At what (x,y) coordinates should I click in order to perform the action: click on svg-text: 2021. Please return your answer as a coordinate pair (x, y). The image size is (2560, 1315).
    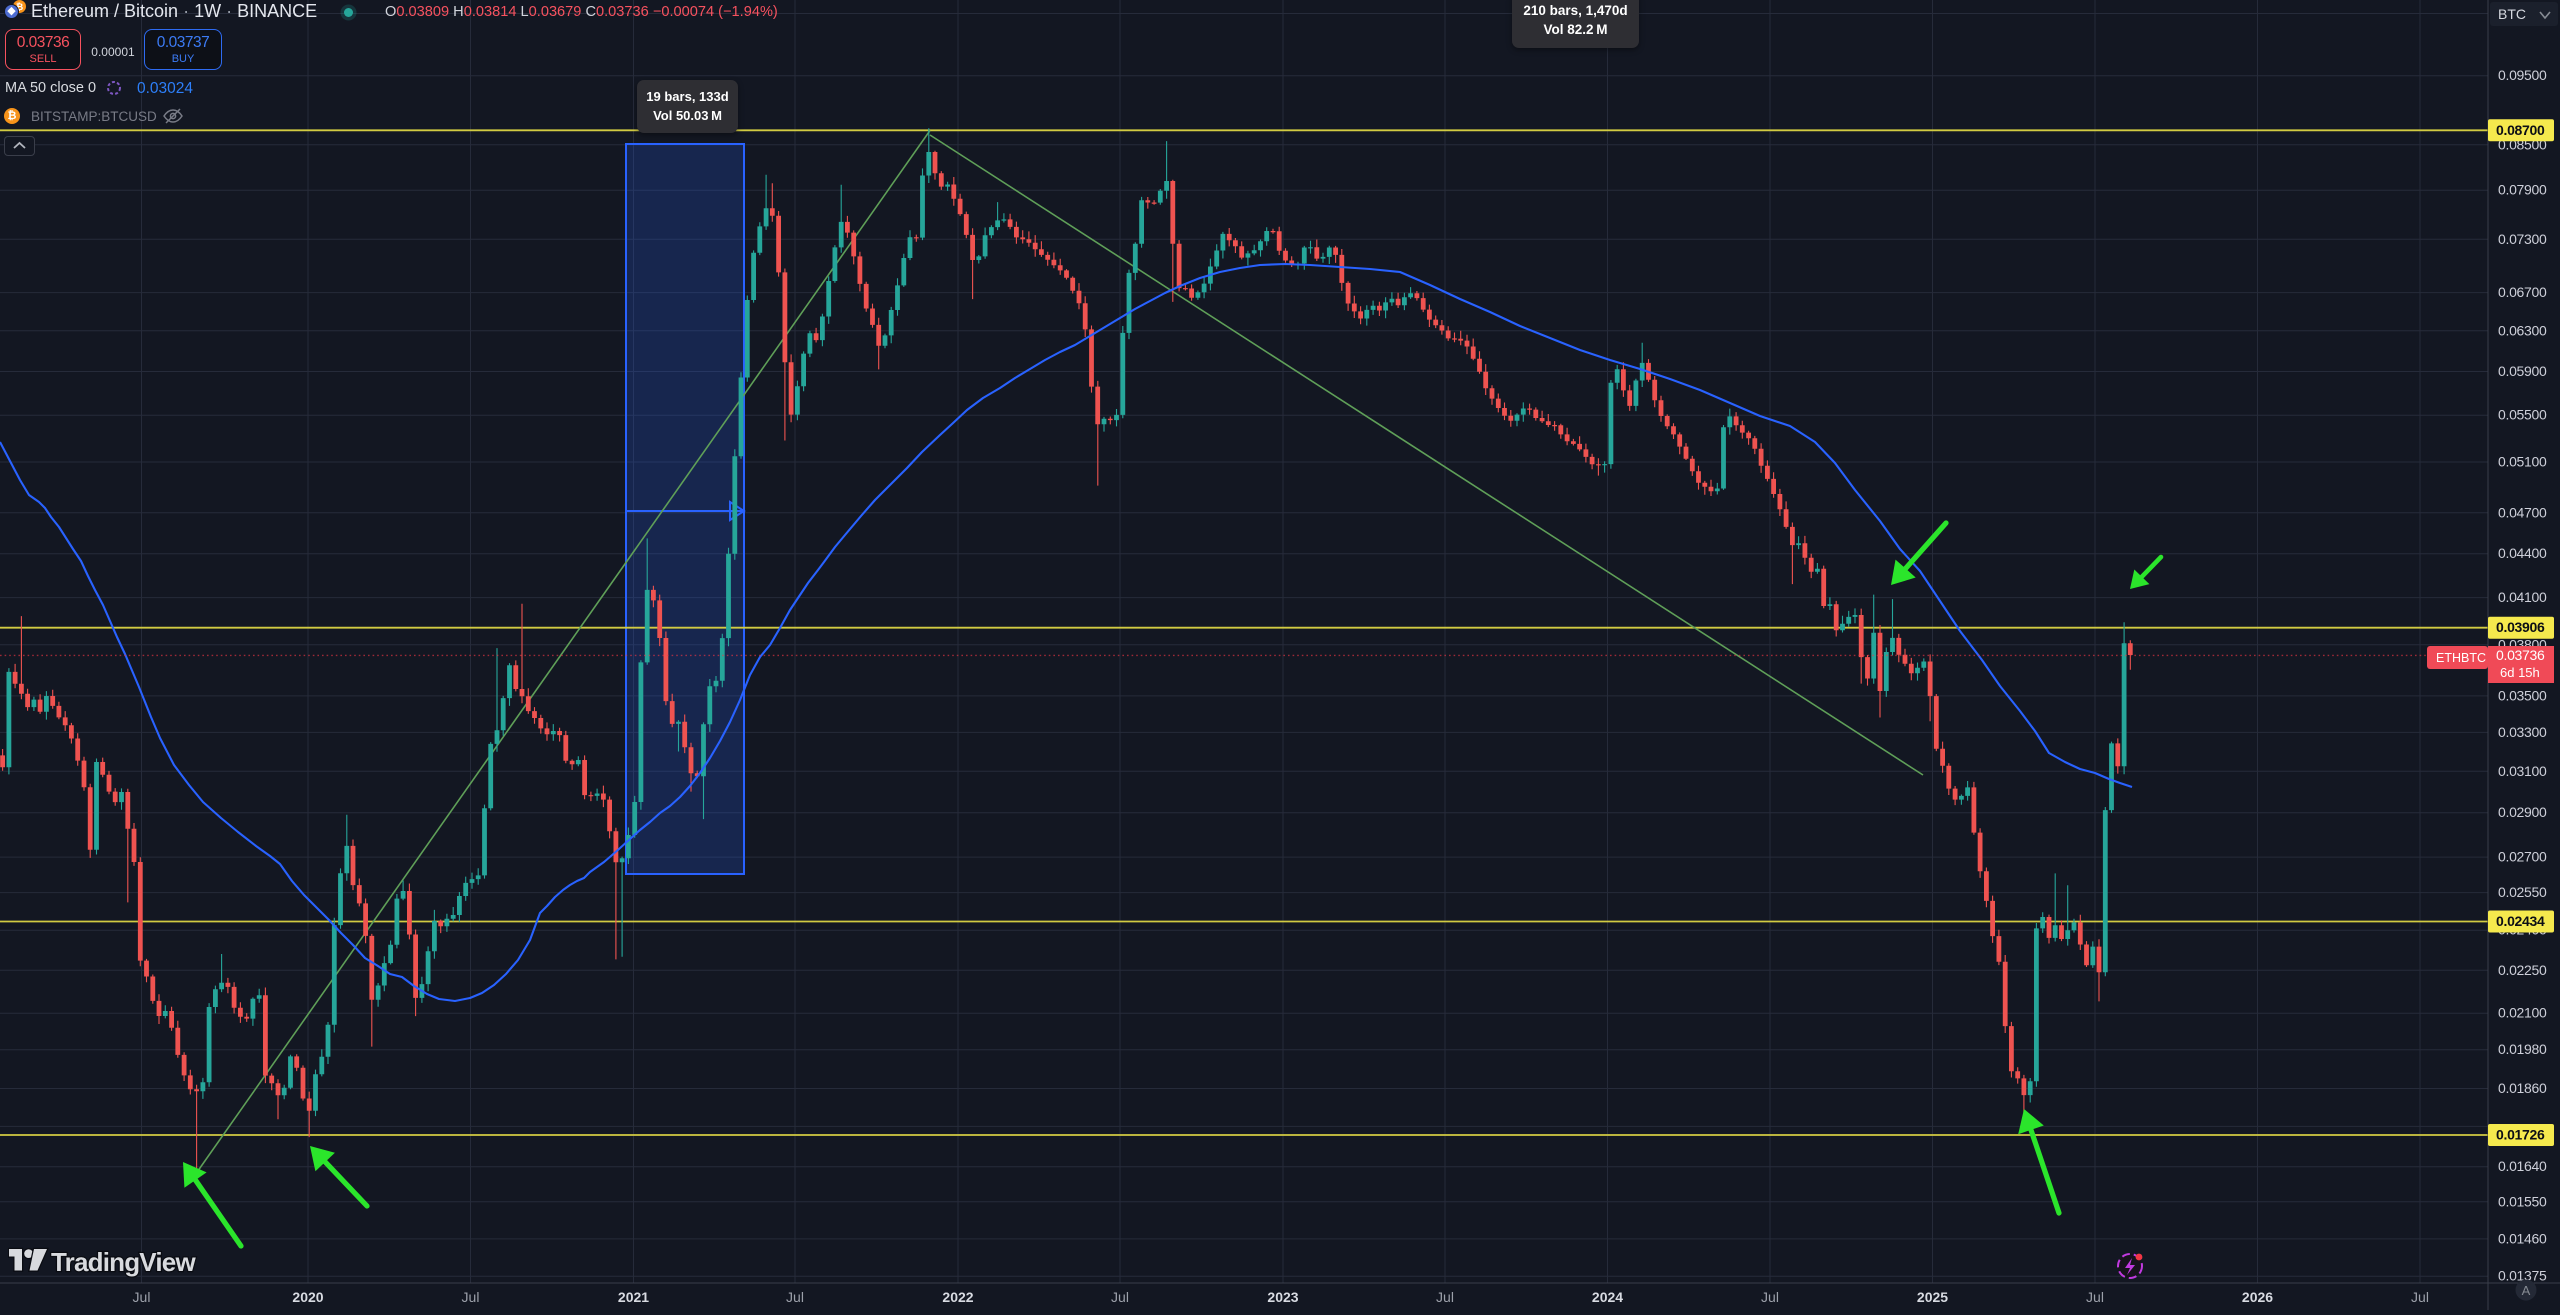
    Looking at the image, I should click on (633, 1297).